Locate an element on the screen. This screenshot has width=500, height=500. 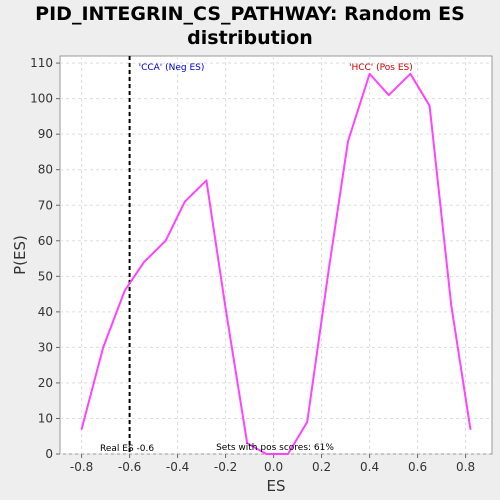
x-tick-label: 0.8 is located at coordinates (465, 467).